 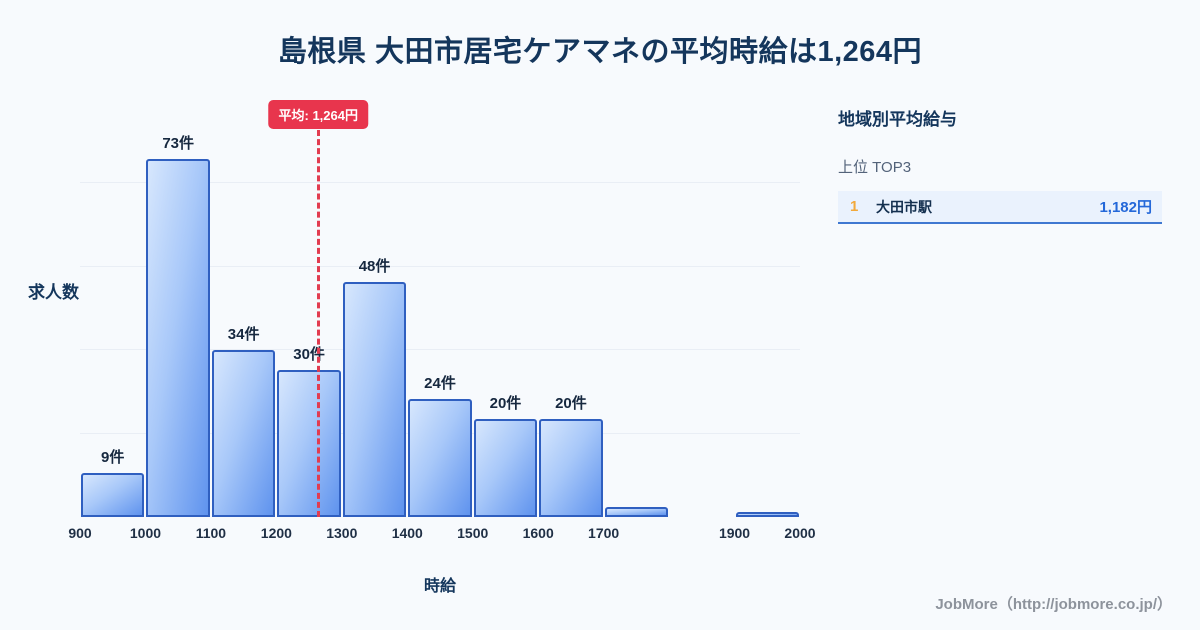 I want to click on x-axis-label: 時給, so click(x=439, y=586).